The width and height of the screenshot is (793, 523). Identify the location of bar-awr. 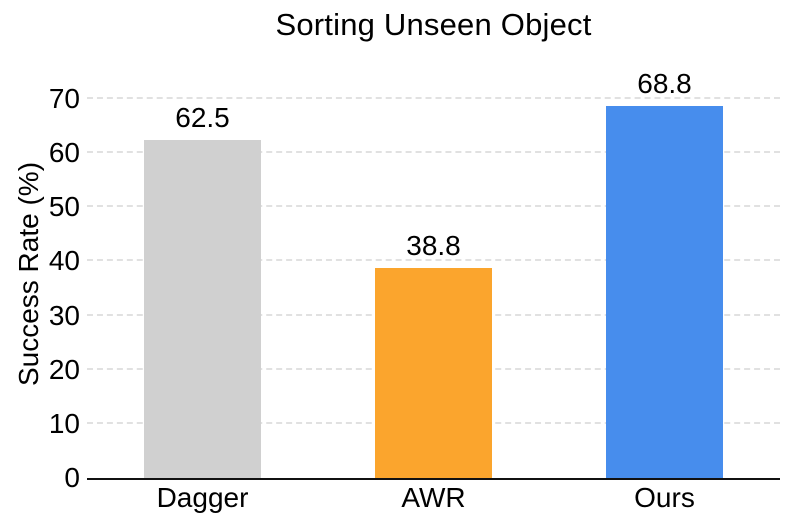
(433, 372).